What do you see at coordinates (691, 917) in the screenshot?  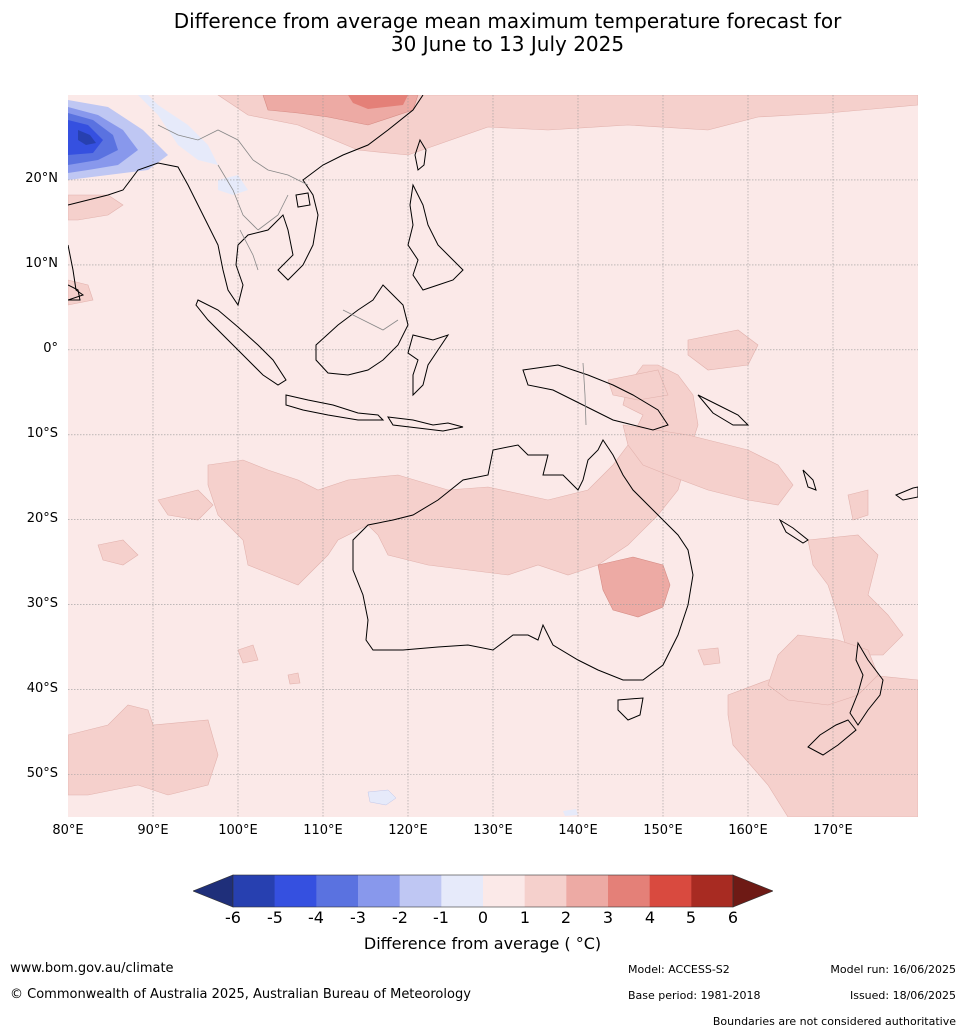 I see `colorbar-tick: 5` at bounding box center [691, 917].